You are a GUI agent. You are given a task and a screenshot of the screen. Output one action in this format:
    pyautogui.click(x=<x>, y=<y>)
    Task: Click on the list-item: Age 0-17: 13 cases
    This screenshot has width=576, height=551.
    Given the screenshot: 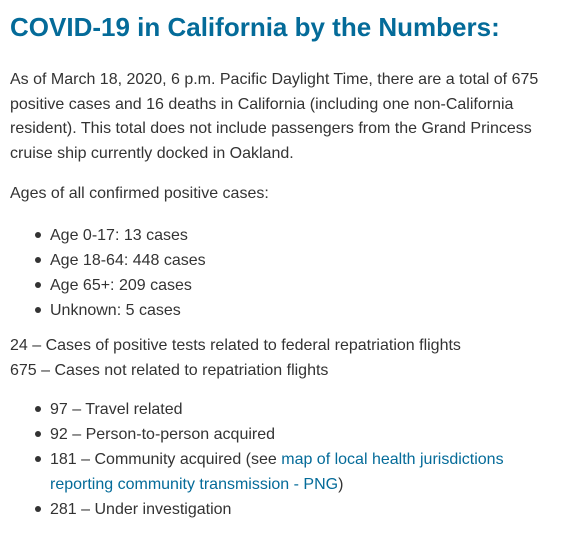 What is the action you would take?
    pyautogui.click(x=301, y=235)
    